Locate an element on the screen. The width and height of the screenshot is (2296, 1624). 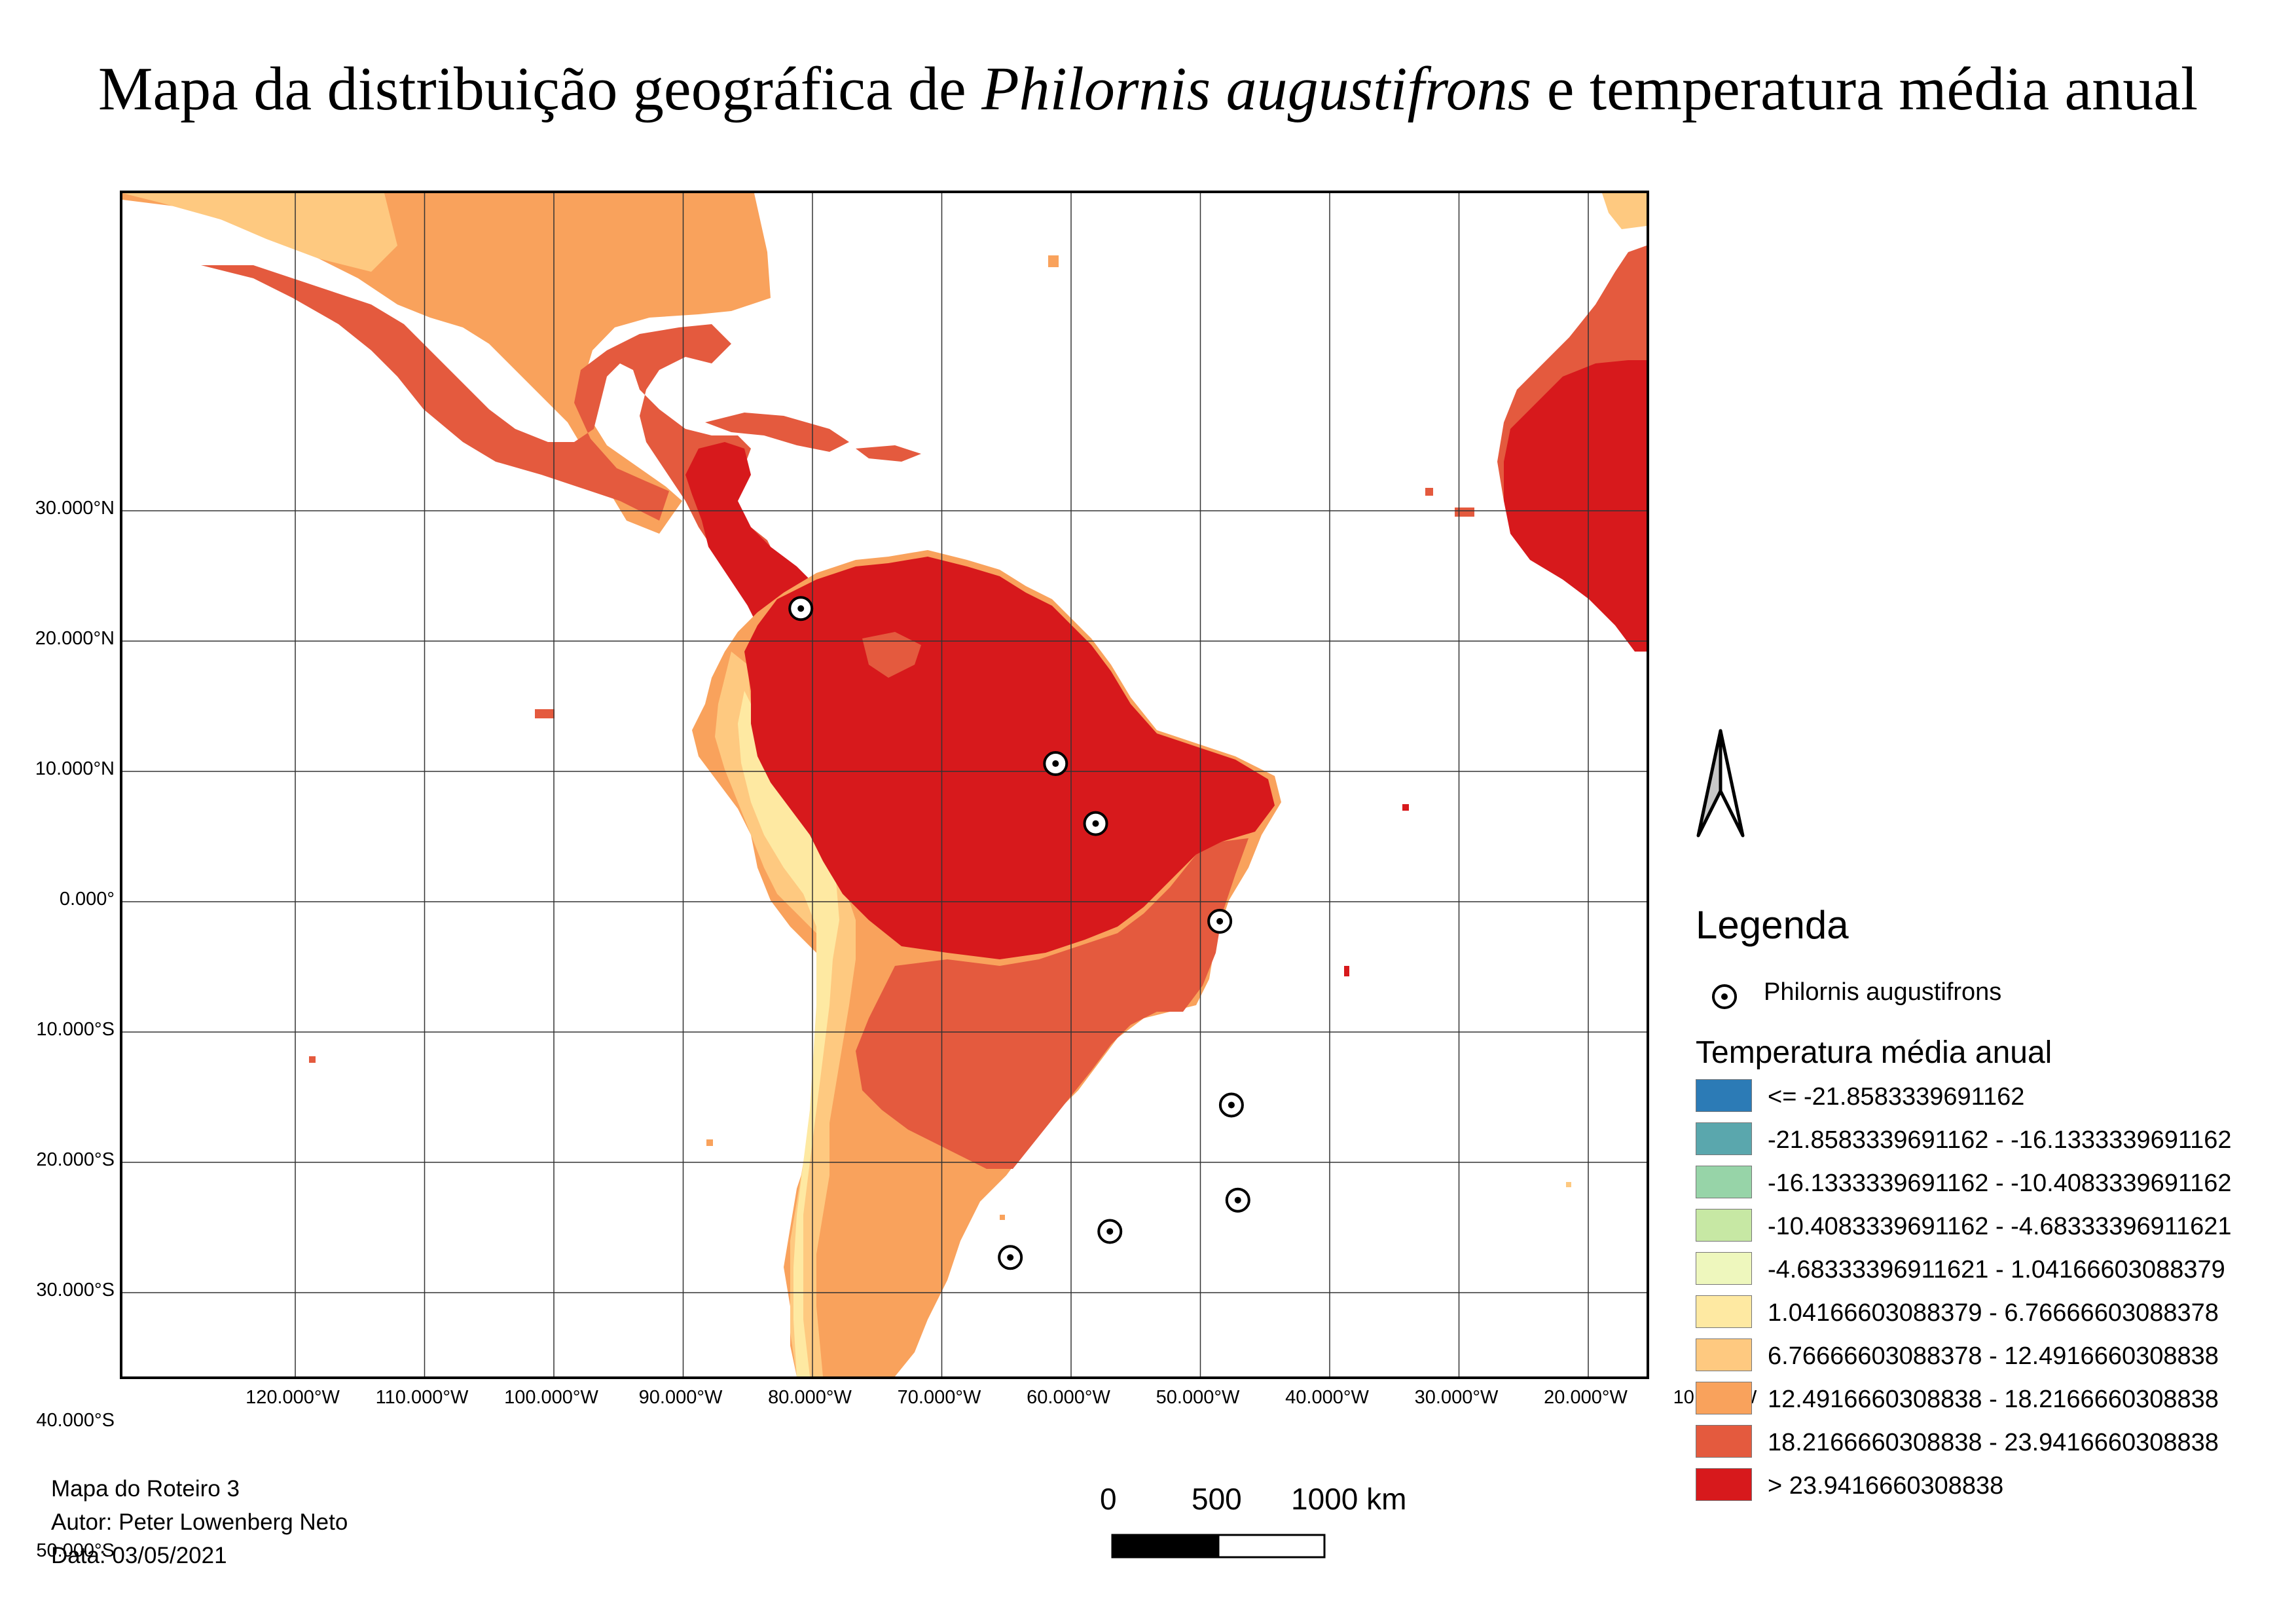
latitude-label: 50.000°S is located at coordinates (75, 1550).